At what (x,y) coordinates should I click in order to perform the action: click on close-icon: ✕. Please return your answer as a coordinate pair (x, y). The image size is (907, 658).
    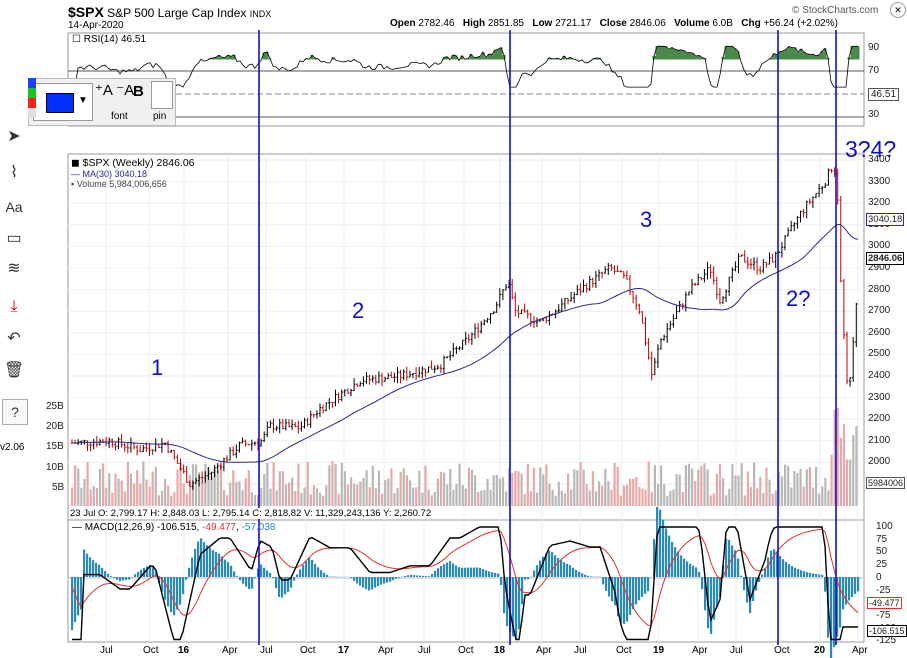
    Looking at the image, I should click on (898, 10).